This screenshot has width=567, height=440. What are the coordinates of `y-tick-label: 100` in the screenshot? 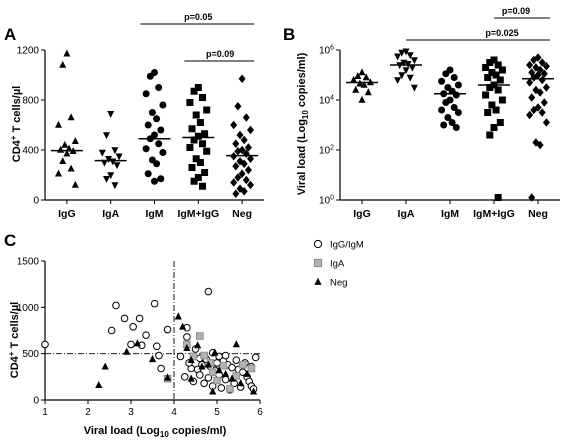 It's located at (326, 201).